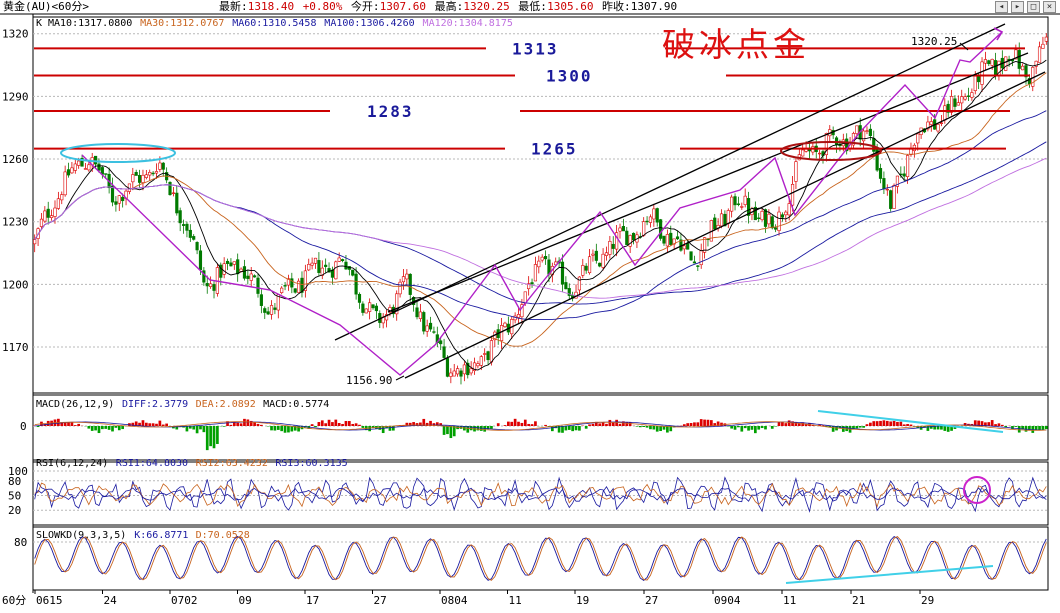 The image size is (1060, 613). What do you see at coordinates (554, 149) in the screenshot?
I see `level-label-1265: 1265` at bounding box center [554, 149].